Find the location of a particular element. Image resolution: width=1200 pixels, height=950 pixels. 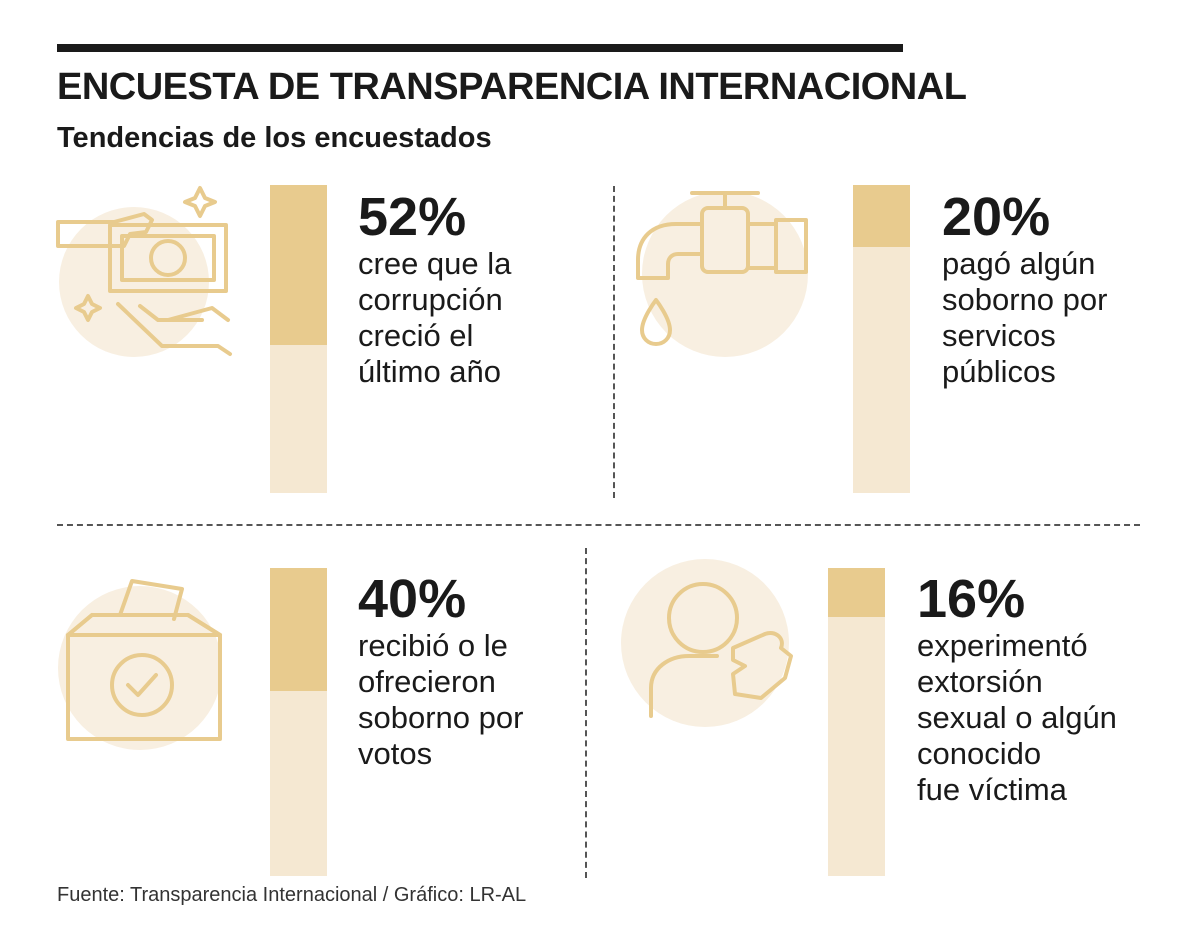

data-label: 20% is located at coordinates (1024, 217).